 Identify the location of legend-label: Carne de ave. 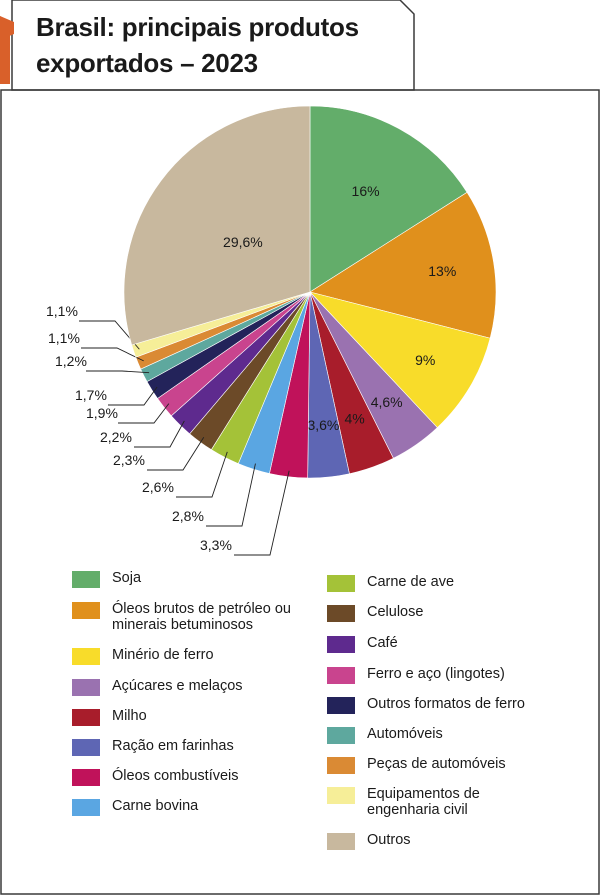
(411, 582).